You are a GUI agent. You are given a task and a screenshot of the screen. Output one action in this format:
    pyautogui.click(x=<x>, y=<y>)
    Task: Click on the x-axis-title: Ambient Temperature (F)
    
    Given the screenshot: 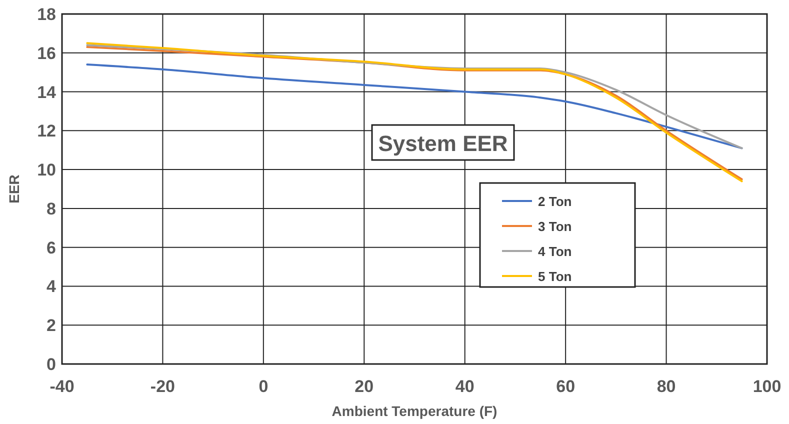 What is the action you would take?
    pyautogui.click(x=415, y=411)
    